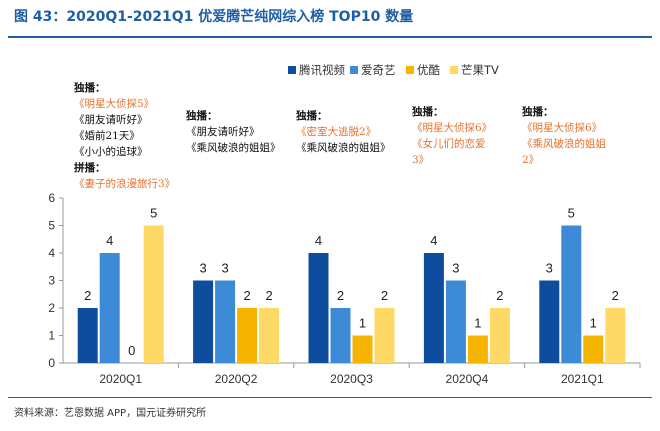  I want to click on title-rule, so click(330, 37).